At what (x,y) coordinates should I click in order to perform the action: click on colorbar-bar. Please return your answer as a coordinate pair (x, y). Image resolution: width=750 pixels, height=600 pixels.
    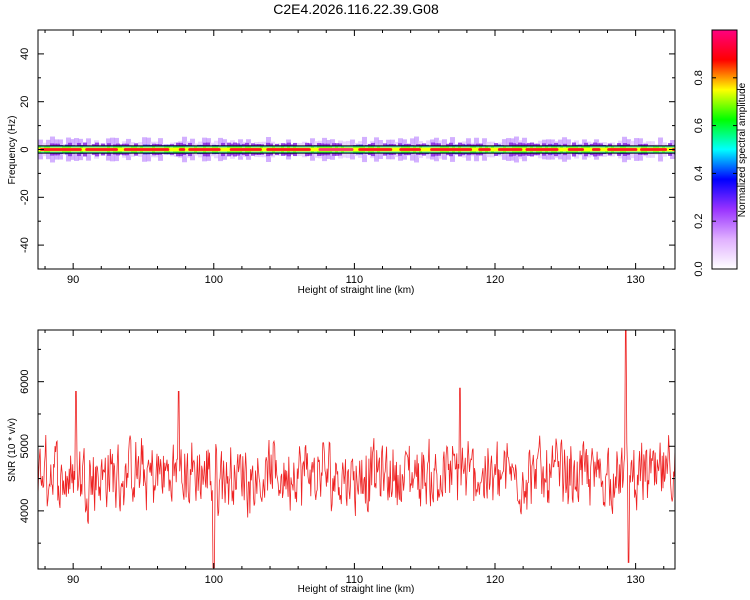
    Looking at the image, I should click on (724, 149).